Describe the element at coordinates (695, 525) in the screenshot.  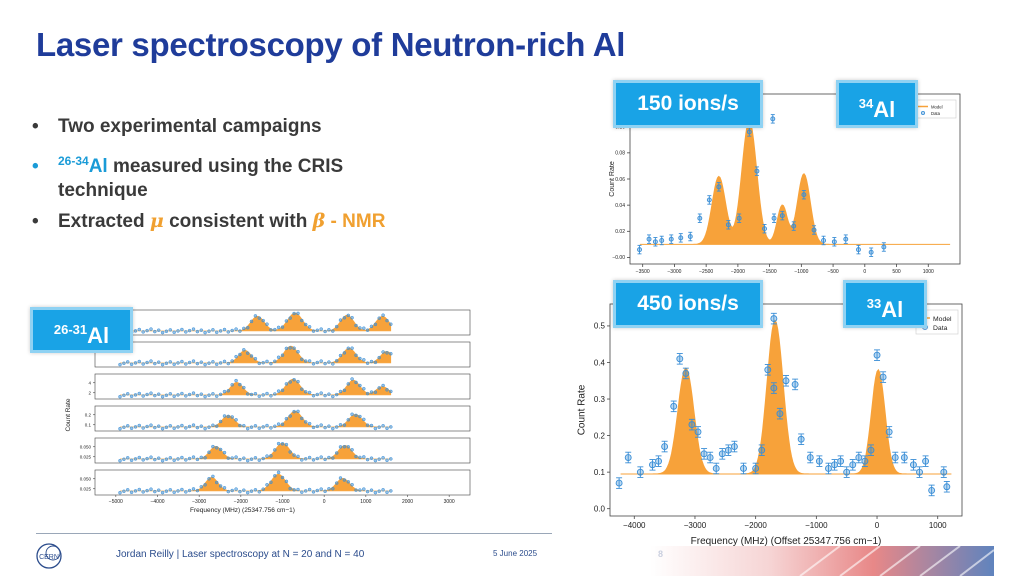
I see `x-tick-label: −3000` at that location.